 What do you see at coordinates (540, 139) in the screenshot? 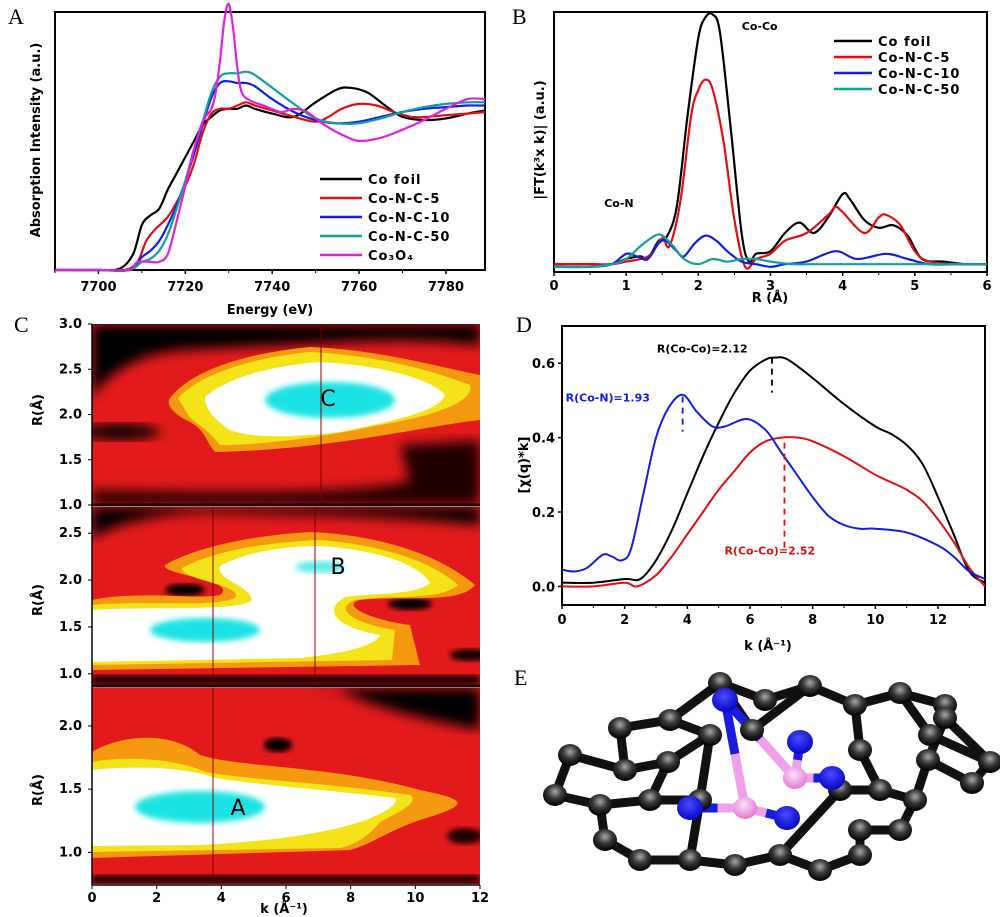
I see `y-axis-label-b: |FT(k³x k)| (a.u.)` at bounding box center [540, 139].